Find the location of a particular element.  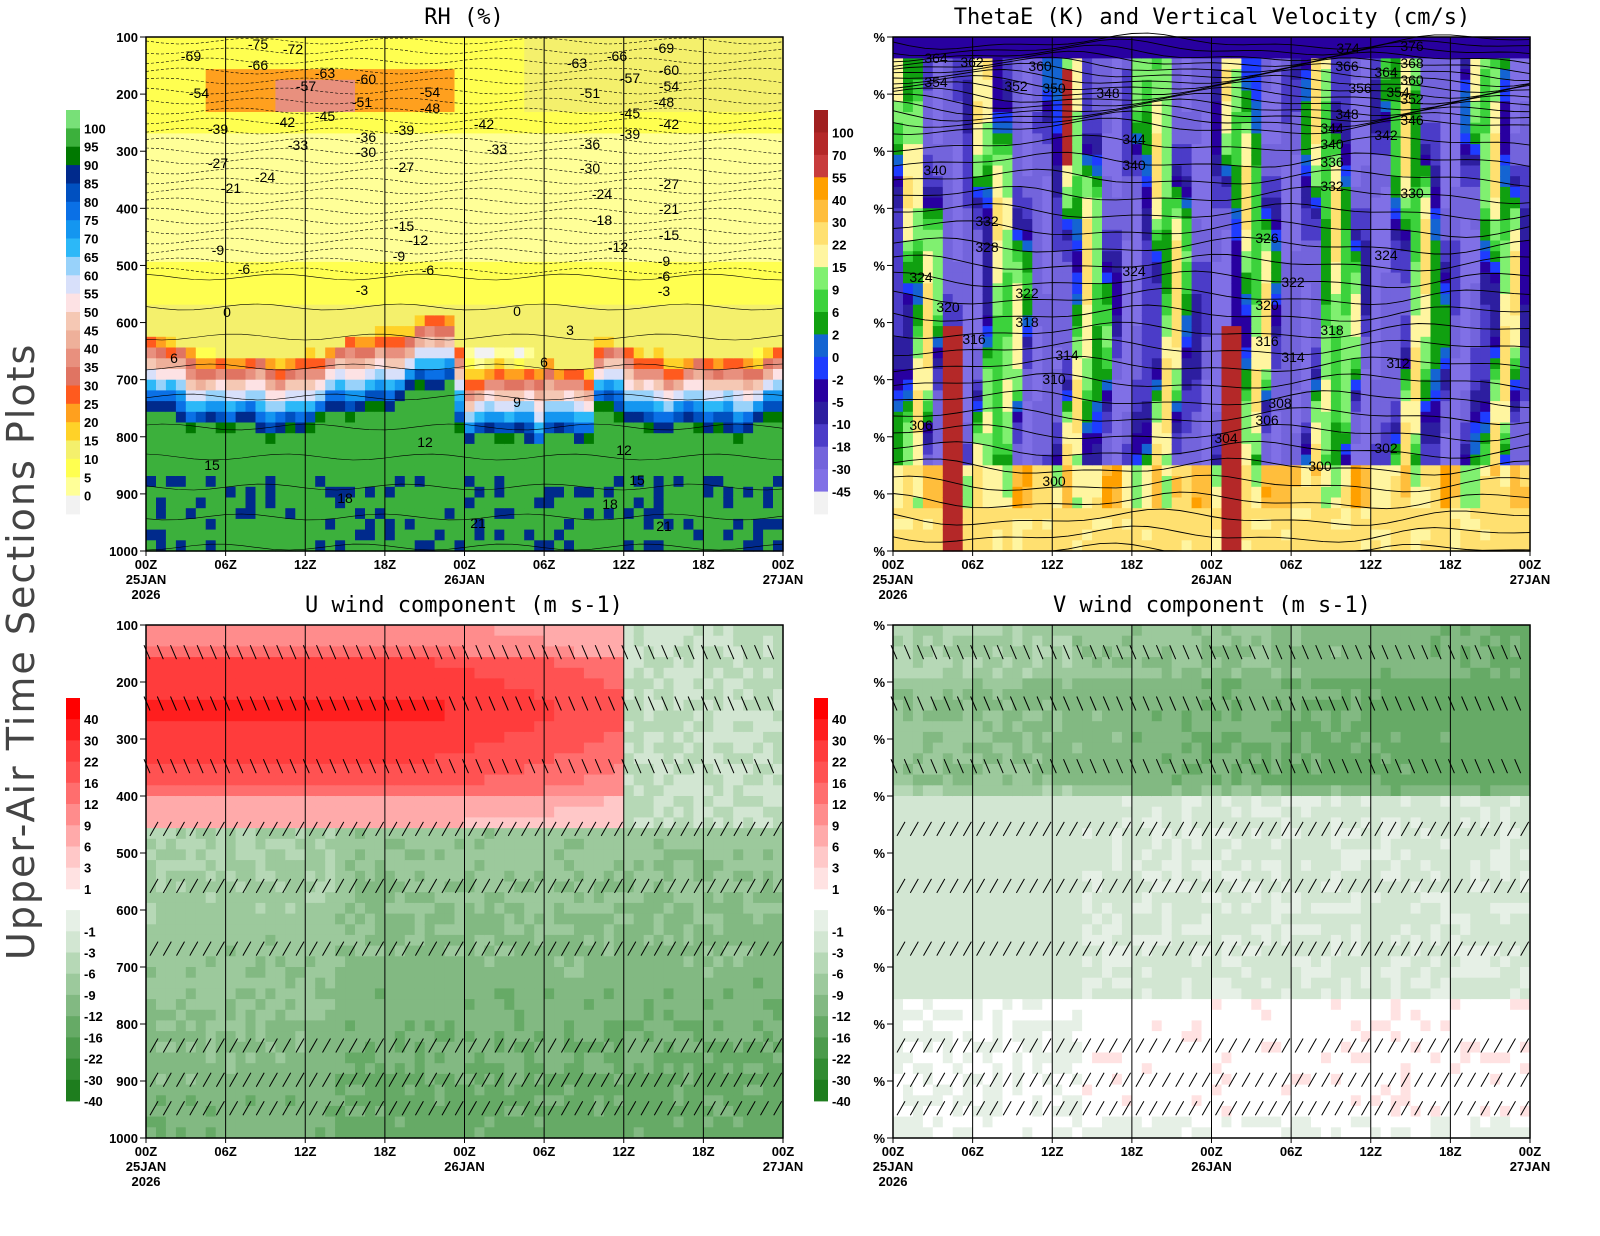

date-label-mid: 26JAN is located at coordinates (464, 579).